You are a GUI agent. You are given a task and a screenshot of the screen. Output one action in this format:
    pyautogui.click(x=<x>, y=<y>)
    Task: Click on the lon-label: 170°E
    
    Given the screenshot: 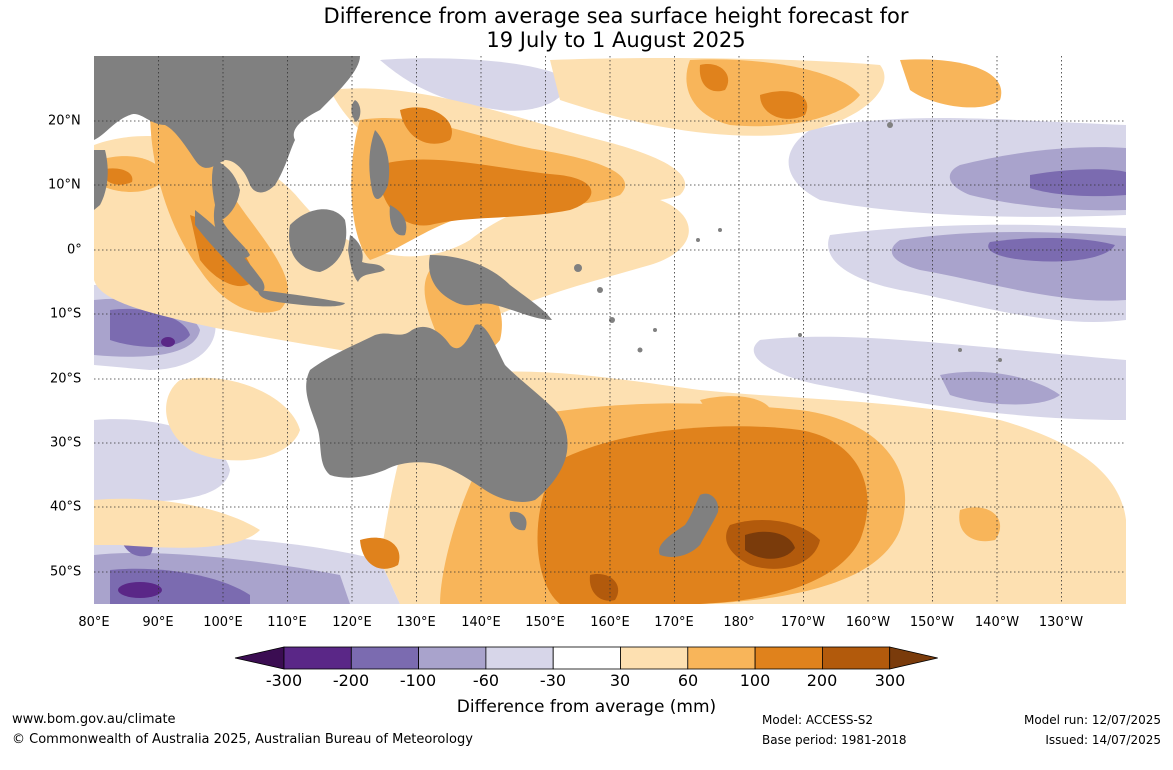 What is the action you would take?
    pyautogui.click(x=674, y=622)
    